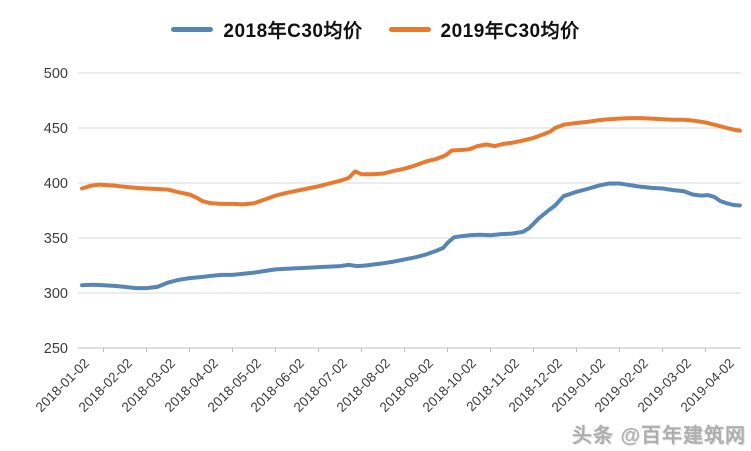 This screenshot has width=751, height=451. What do you see at coordinates (375, 29) in the screenshot?
I see `chart-legend: 2018年C30均价 2019年C30均价` at bounding box center [375, 29].